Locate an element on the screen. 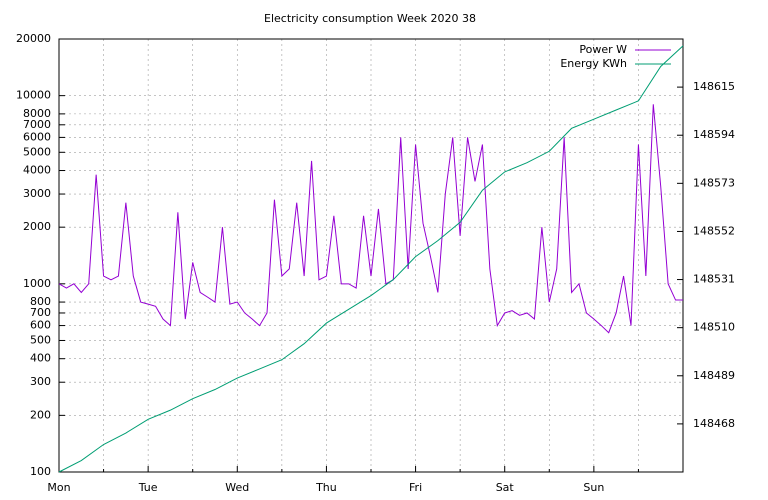 The image size is (768, 500). y2-tick-label: 148552 is located at coordinates (714, 230).